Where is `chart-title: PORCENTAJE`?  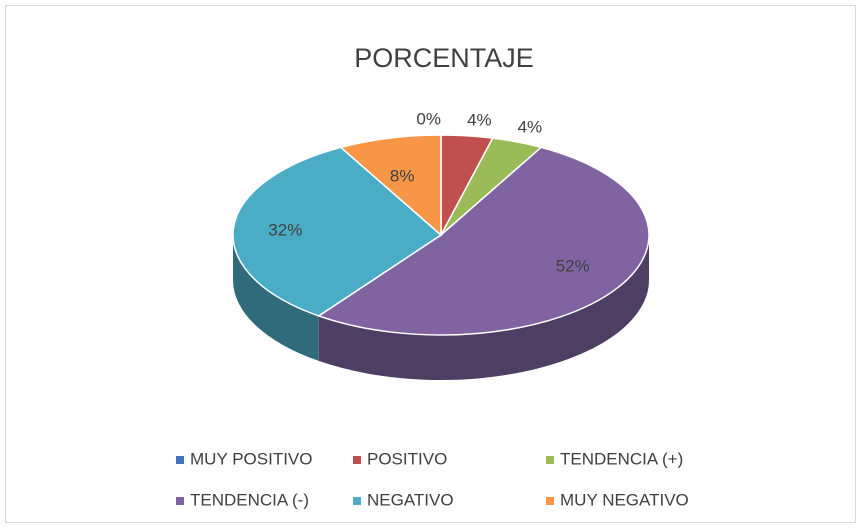 chart-title: PORCENTAJE is located at coordinates (444, 58).